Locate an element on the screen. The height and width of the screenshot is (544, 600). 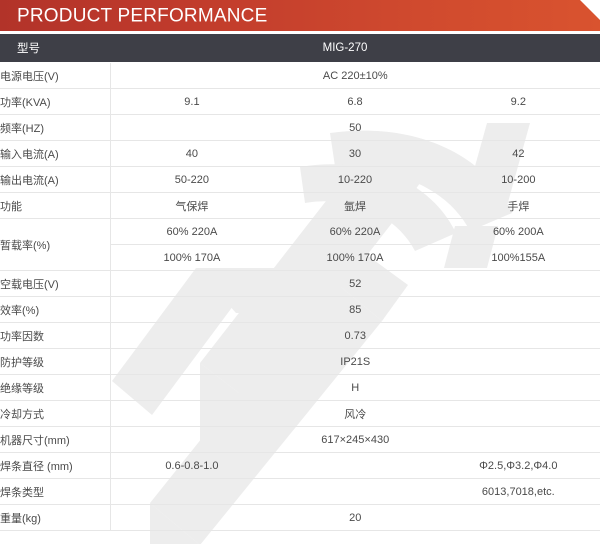
model-header-row: 型号 MIG-270 is located at coordinates (300, 48).